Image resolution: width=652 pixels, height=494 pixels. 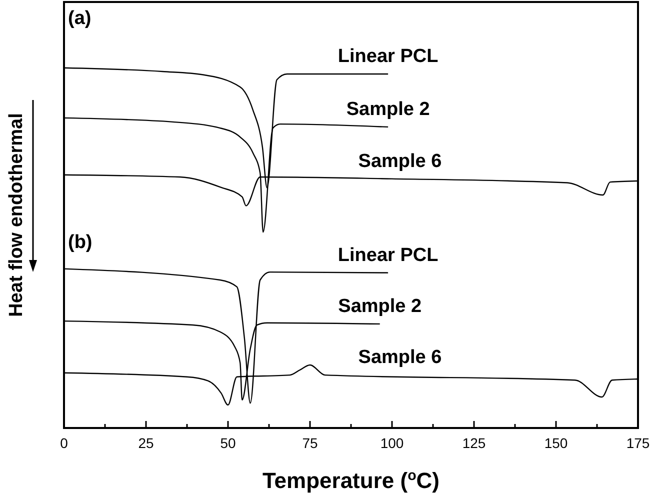 What do you see at coordinates (392, 443) in the screenshot?
I see `x-tick-label: 100` at bounding box center [392, 443].